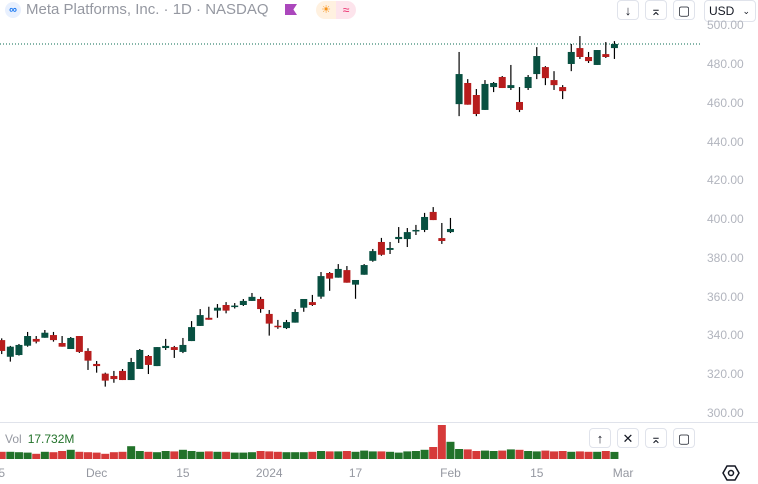 Image resolution: width=758 pixels, height=484 pixels. Describe the element at coordinates (147, 9) in the screenshot. I see `symbol-title: Meta Platforms, Inc. · 1D · NASDAQ` at that location.